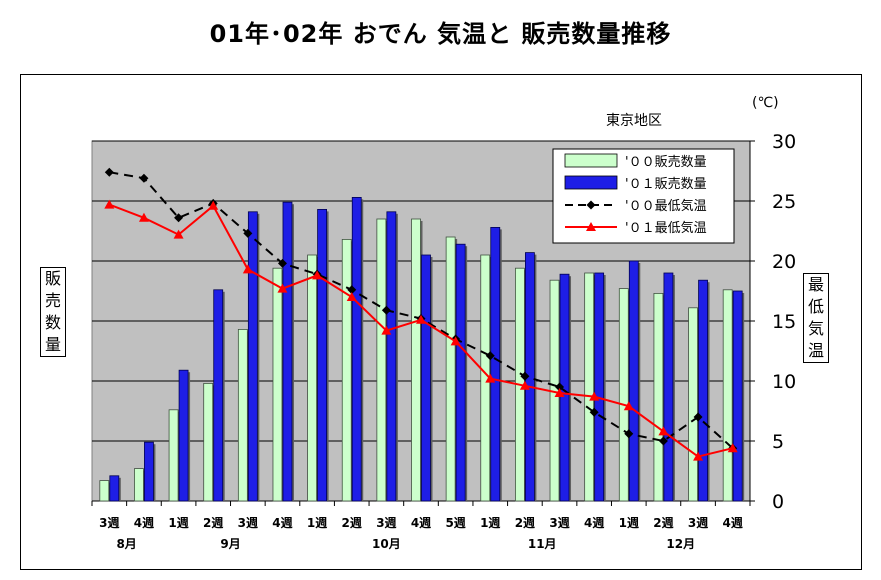  What do you see at coordinates (815, 284) in the screenshot?
I see `right-axis-label-char: 最` at bounding box center [815, 284].